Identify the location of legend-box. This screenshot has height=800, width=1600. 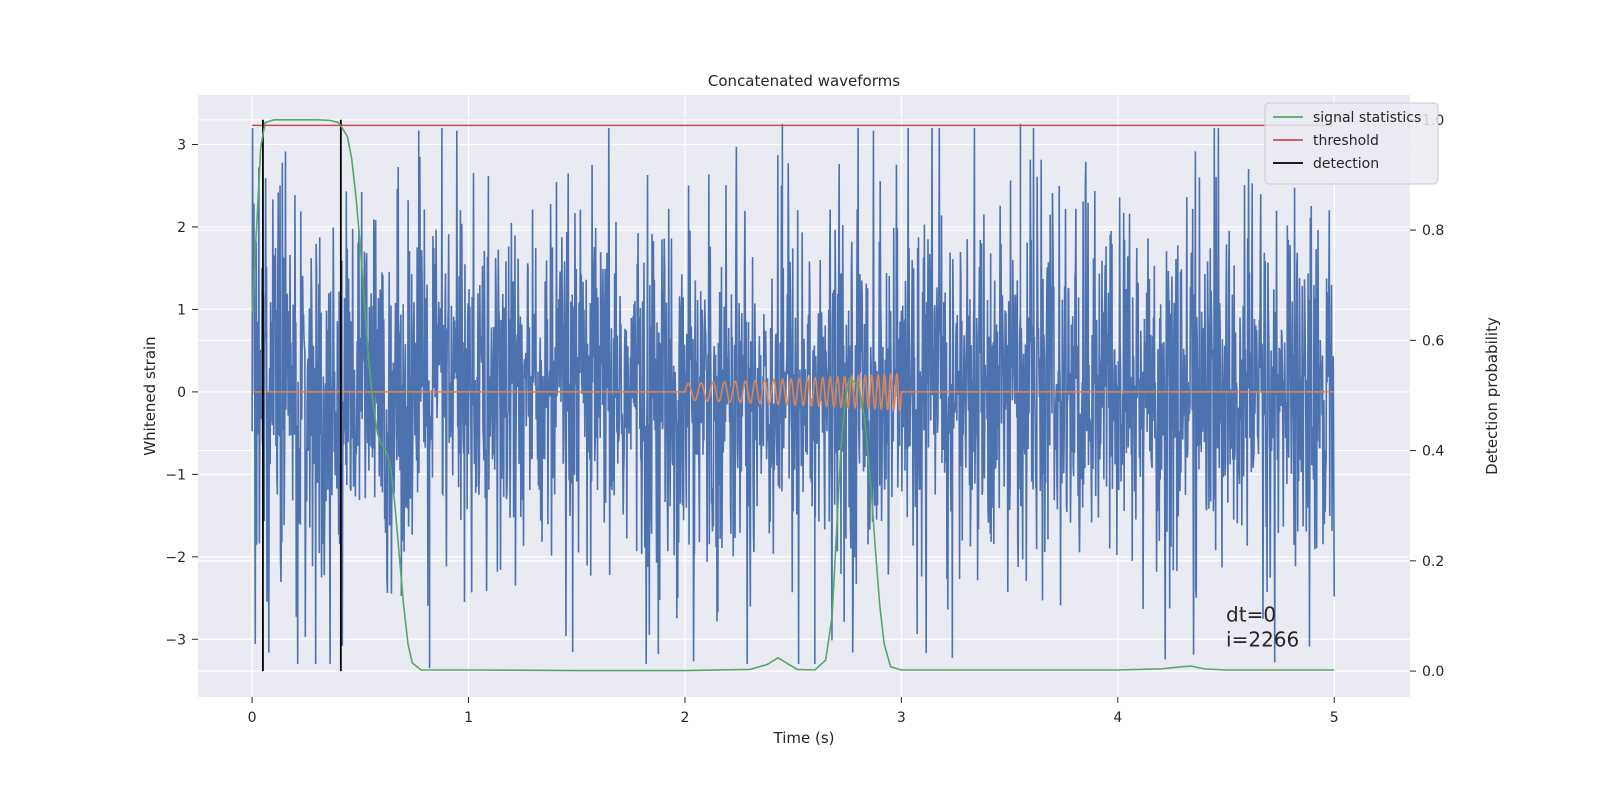
(1351, 143).